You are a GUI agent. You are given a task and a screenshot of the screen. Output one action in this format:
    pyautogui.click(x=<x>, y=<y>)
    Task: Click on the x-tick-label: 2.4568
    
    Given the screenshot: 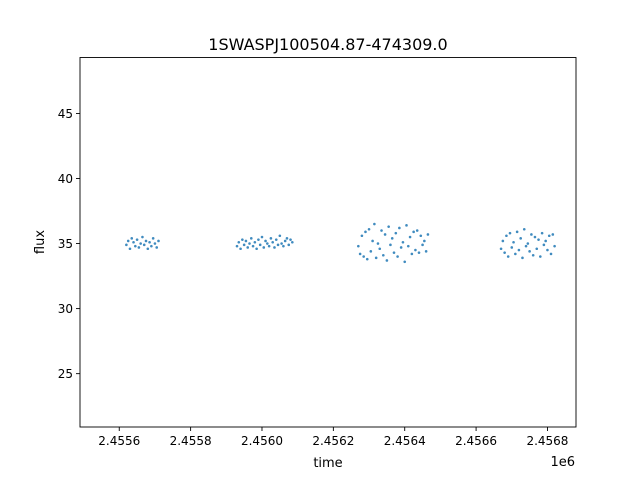 What is the action you would take?
    pyautogui.click(x=547, y=441)
    